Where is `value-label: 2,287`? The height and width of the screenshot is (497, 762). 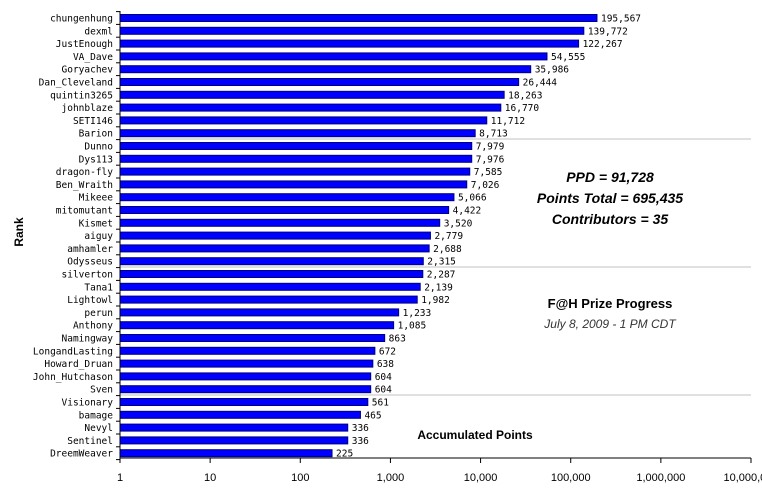 value-label: 2,287 is located at coordinates (441, 275).